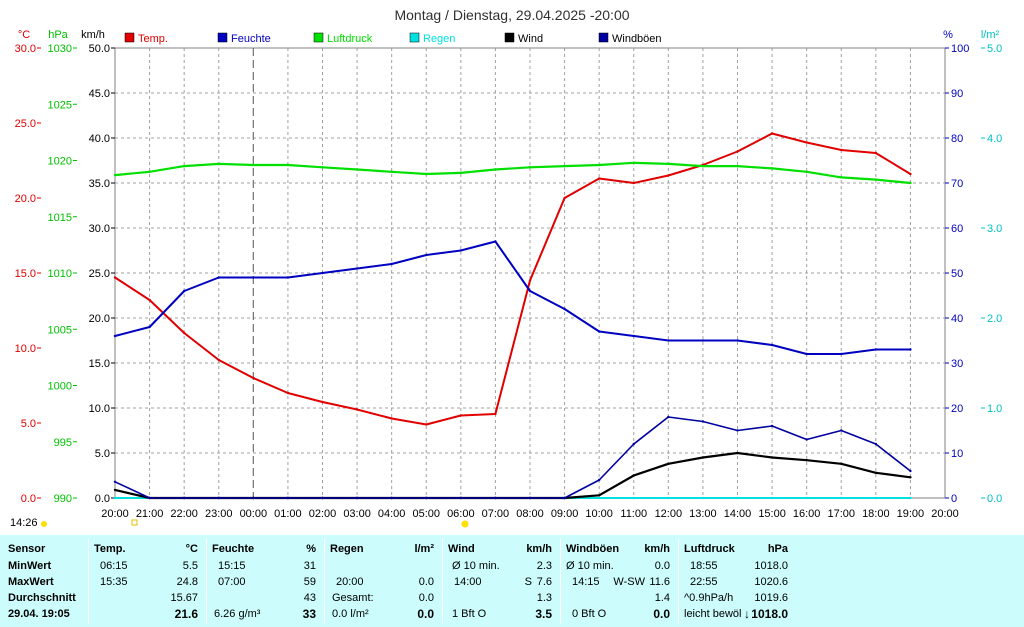 This screenshot has width=1024, height=627. Describe the element at coordinates (911, 514) in the screenshot. I see `x-tick-label: 19:00` at that location.